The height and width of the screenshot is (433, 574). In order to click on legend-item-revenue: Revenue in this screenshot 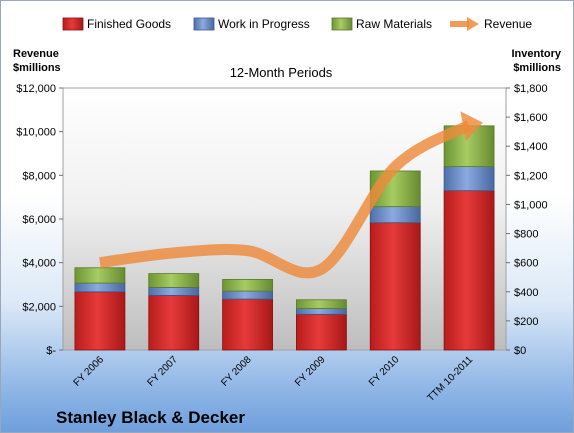, I will do `click(491, 24)`.